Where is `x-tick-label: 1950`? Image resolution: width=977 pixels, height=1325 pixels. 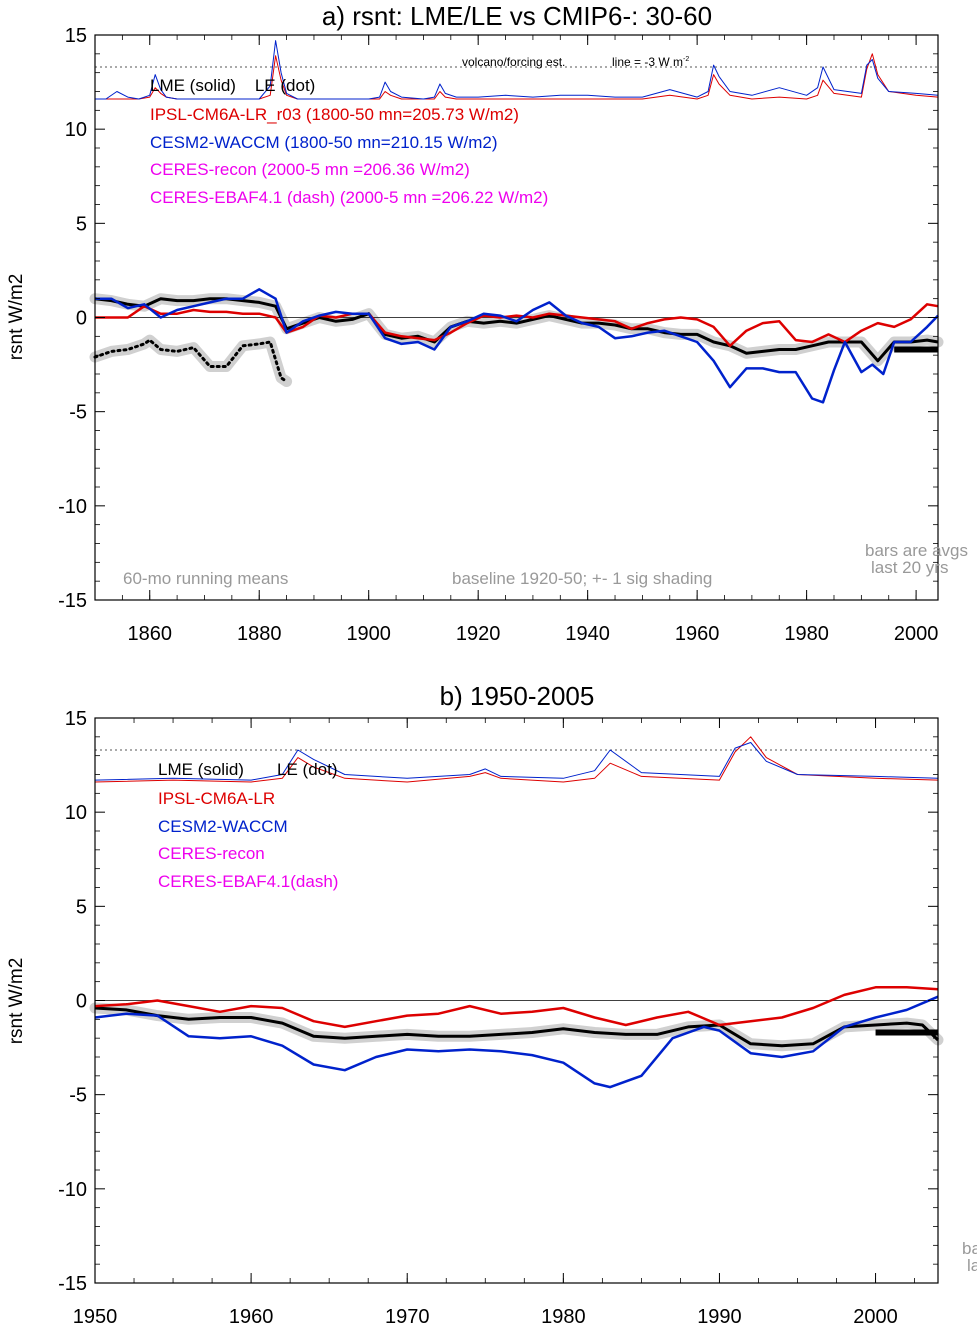 x-tick-label: 1950 is located at coordinates (95, 1315).